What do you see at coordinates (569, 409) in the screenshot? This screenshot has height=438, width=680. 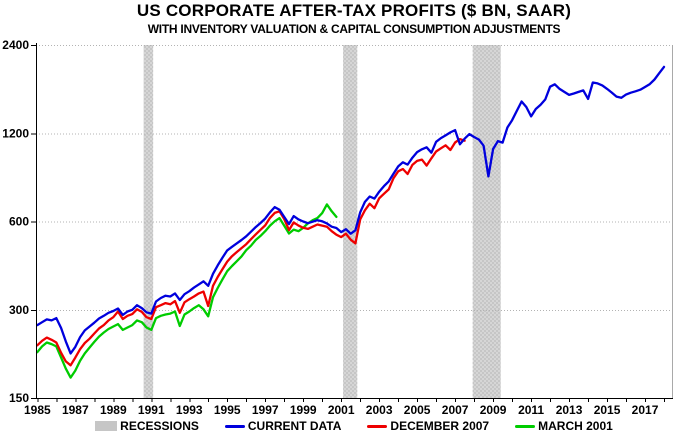 I see `x-tick-label: 2013` at bounding box center [569, 409].